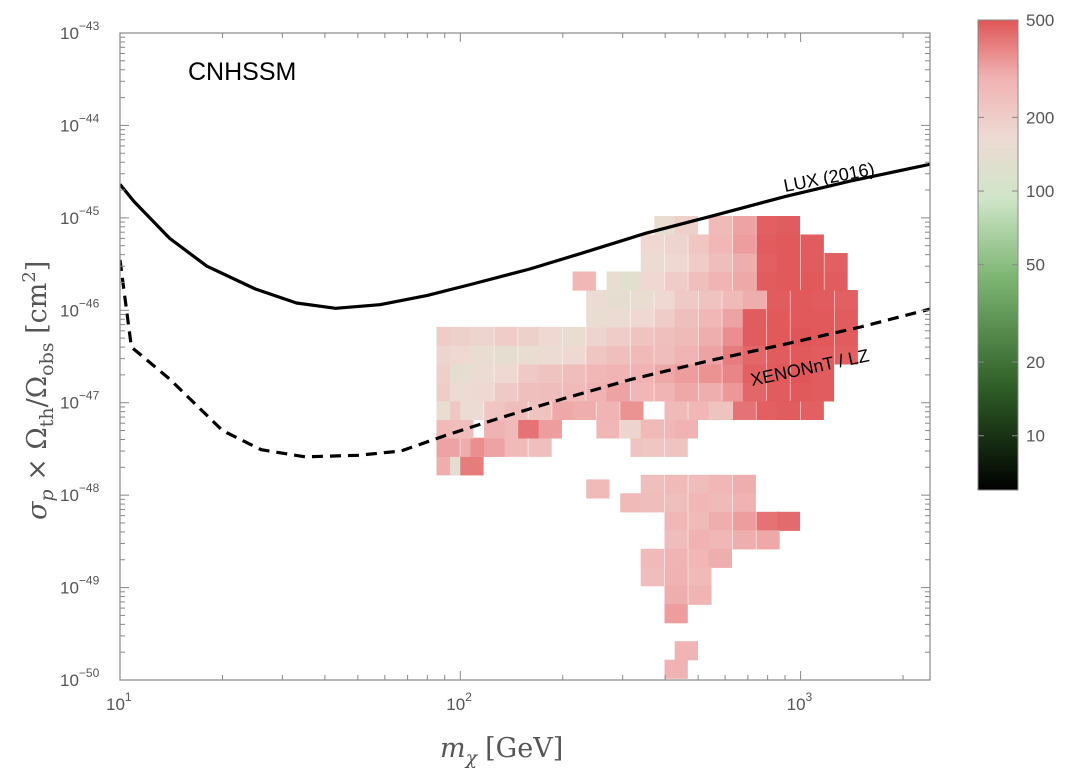 Image resolution: width=1065 pixels, height=773 pixels. What do you see at coordinates (80, 216) in the screenshot?
I see `y-tick-label: 10−45` at bounding box center [80, 216].